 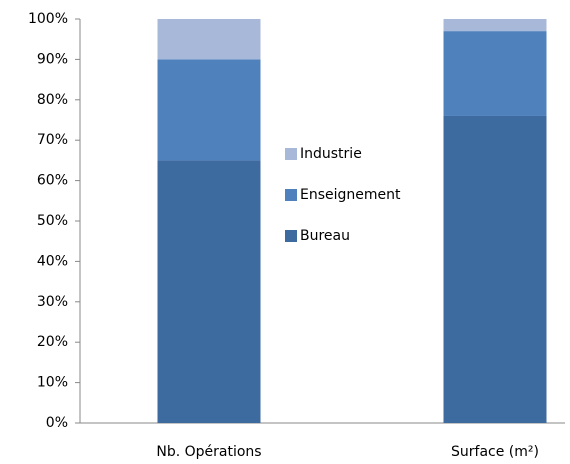 What do you see at coordinates (52, 302) in the screenshot?
I see `y-tick-label: 30%` at bounding box center [52, 302].